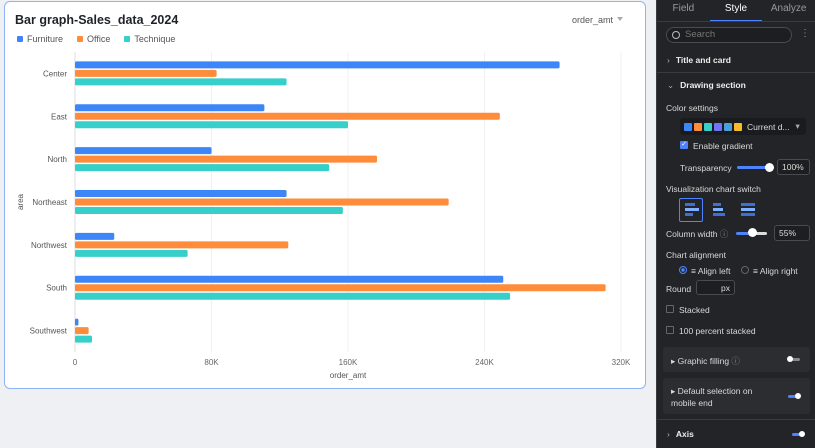  I want to click on transparency-input: 100%, so click(793, 167).